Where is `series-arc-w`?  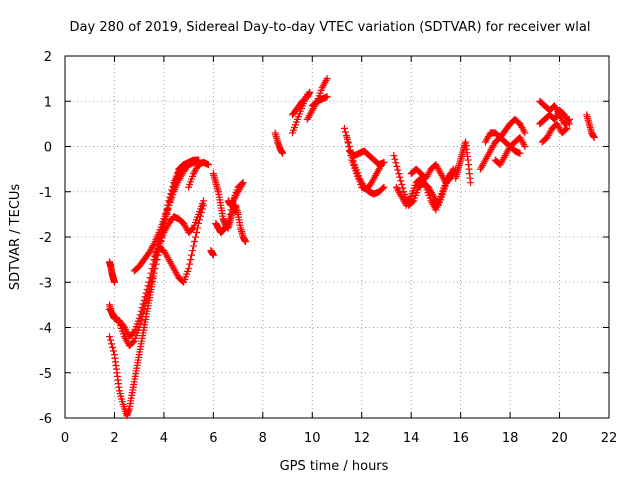
series-arc-w is located at coordinates (433, 174).